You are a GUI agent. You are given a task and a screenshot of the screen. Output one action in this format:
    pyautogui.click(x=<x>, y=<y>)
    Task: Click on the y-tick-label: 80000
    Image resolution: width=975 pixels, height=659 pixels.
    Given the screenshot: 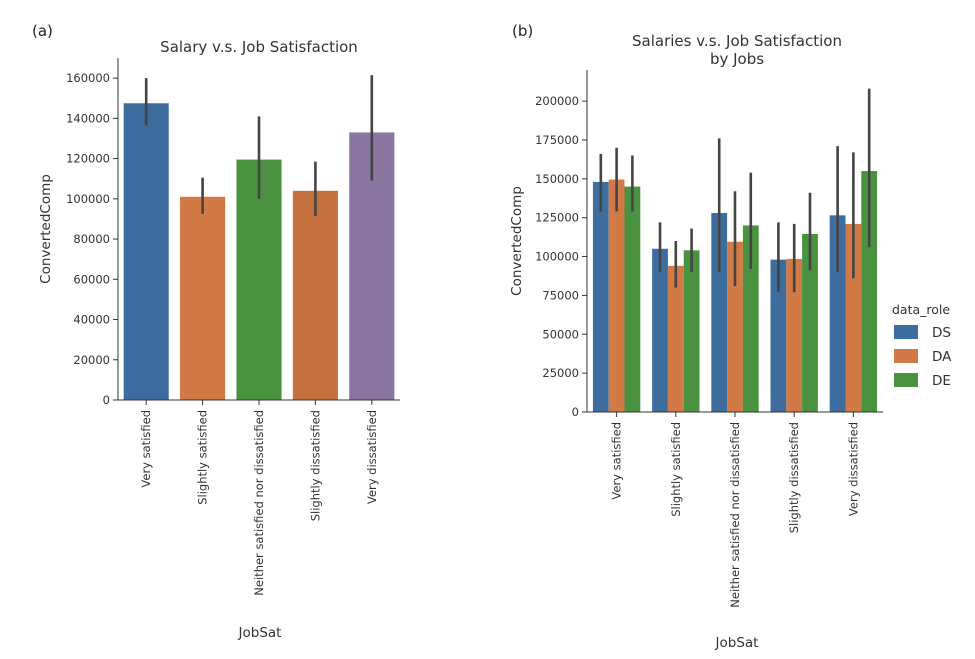 What is the action you would take?
    pyautogui.click(x=91, y=239)
    